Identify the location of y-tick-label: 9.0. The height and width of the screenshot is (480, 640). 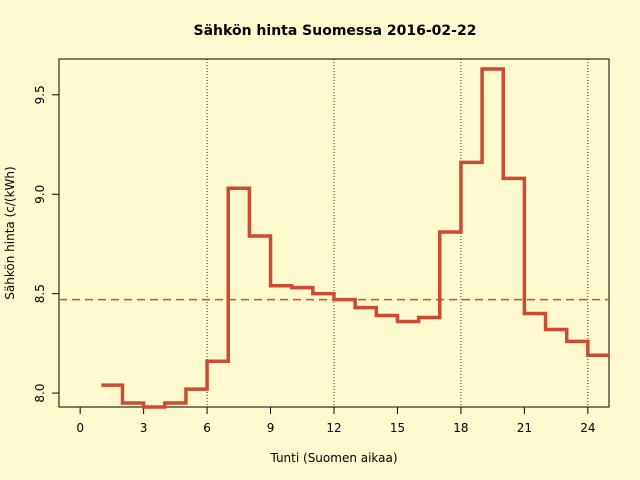
(40, 194).